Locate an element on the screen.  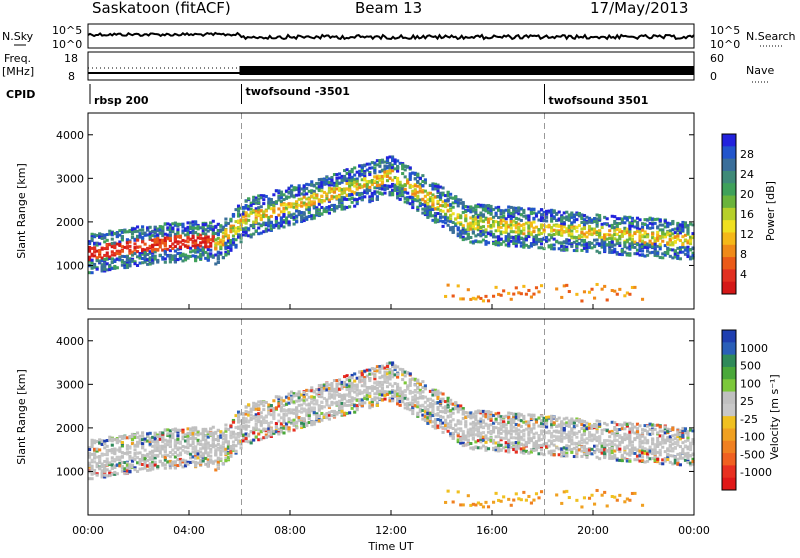
colorbar-tick-label: 12 is located at coordinates (747, 234).